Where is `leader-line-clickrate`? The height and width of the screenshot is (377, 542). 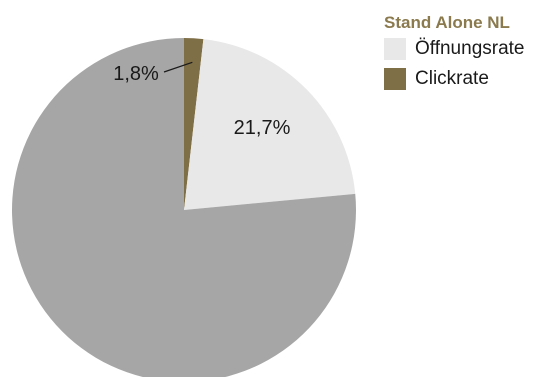 leader-line-clickrate is located at coordinates (178, 67).